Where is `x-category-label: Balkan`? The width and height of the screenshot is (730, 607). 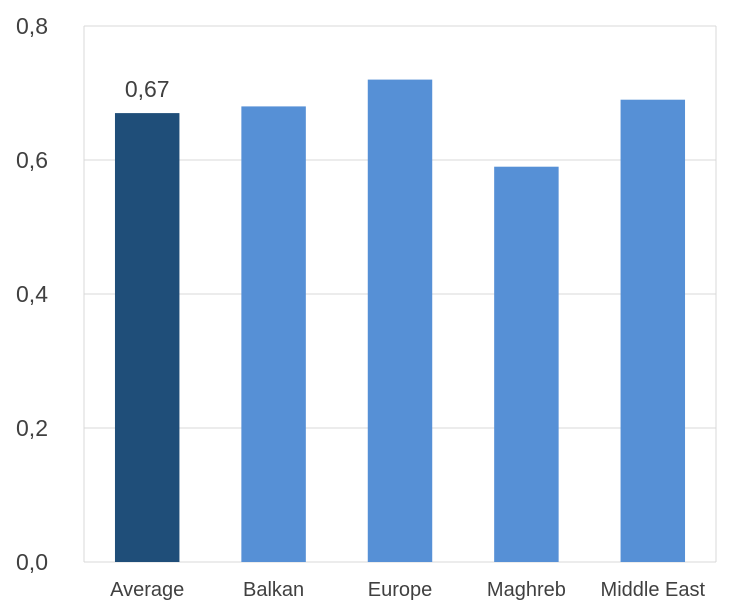 x-category-label: Balkan is located at coordinates (273, 590).